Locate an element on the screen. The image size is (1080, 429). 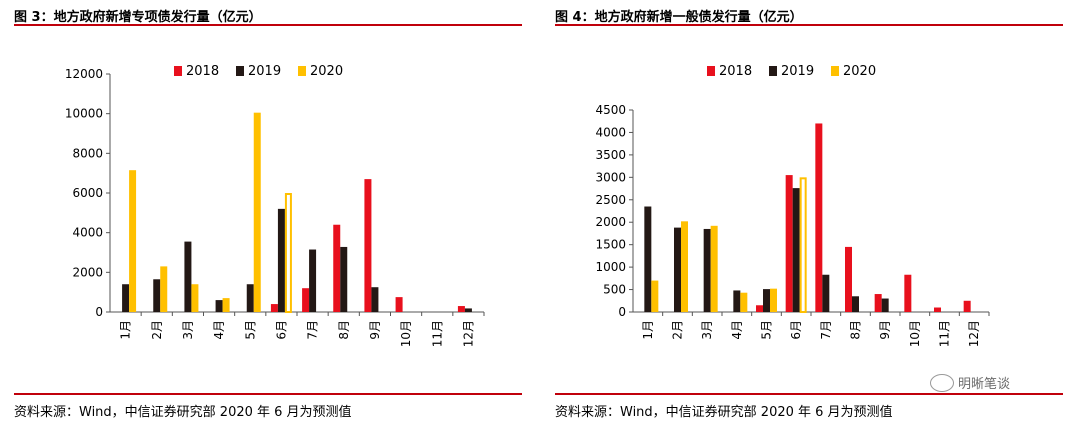
wechat-watermark: 明晰笔谈 is located at coordinates (970, 382).